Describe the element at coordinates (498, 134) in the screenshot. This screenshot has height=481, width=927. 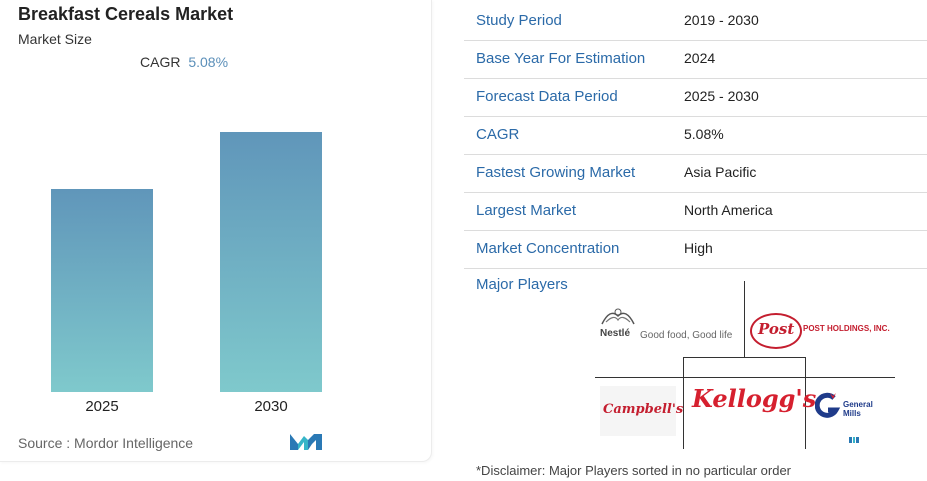
I see `row-key: CAGR` at that location.